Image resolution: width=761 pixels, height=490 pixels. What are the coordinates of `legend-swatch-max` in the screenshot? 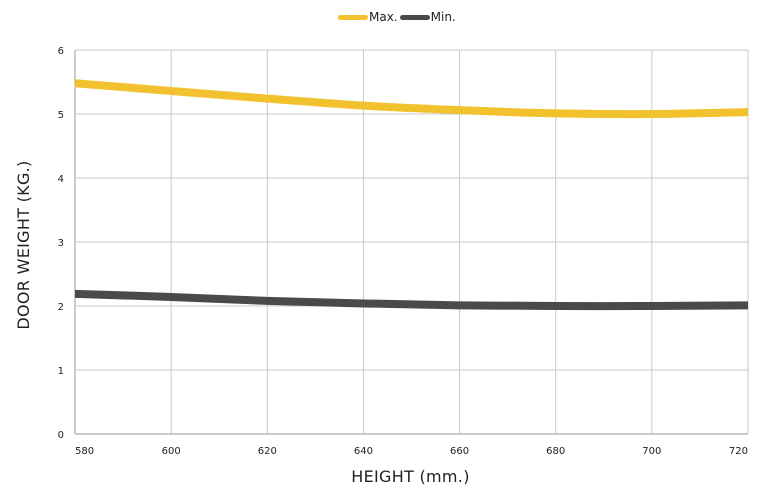 It's located at (353, 17).